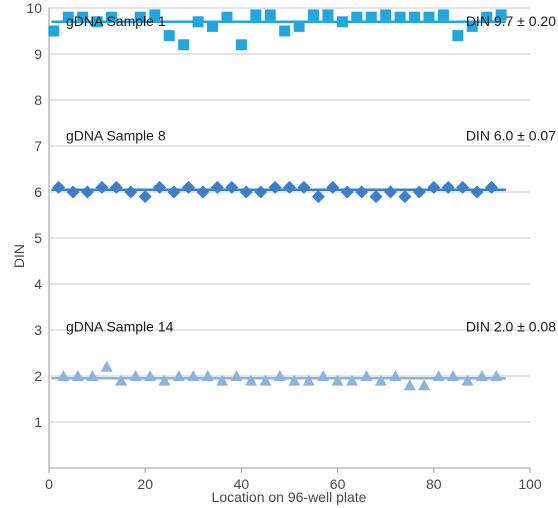 This screenshot has height=508, width=558. Describe the element at coordinates (120, 326) in the screenshot. I see `series-name-label: gDNA Sample 14` at that location.